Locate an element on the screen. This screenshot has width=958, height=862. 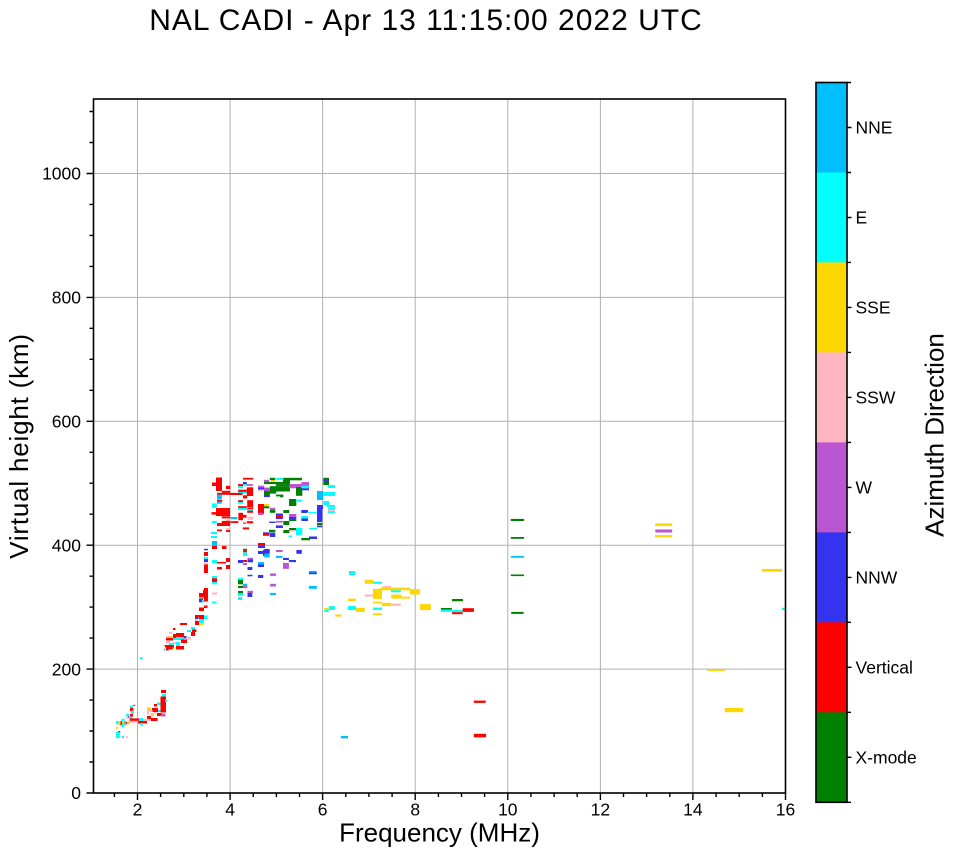
svg-text: Virtual height (km) is located at coordinates (19, 446).